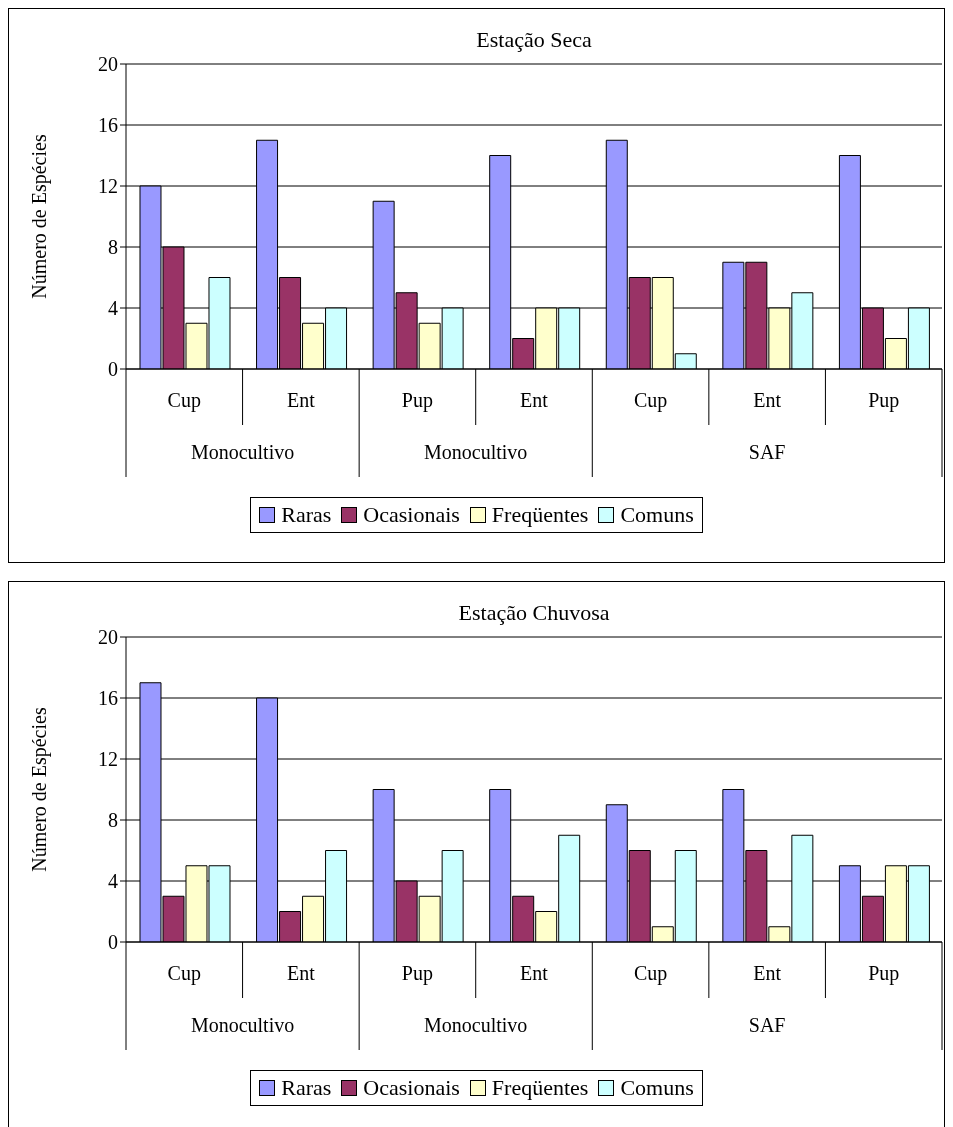 The height and width of the screenshot is (1127, 953). Describe the element at coordinates (534, 40) in the screenshot. I see `chart-title: Estação Seca` at that location.